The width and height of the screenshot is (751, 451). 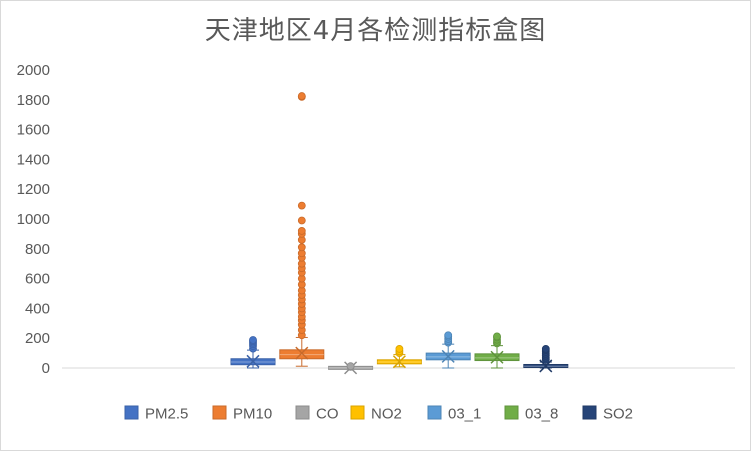 I want to click on y-tick-label: 200, so click(x=37, y=338).